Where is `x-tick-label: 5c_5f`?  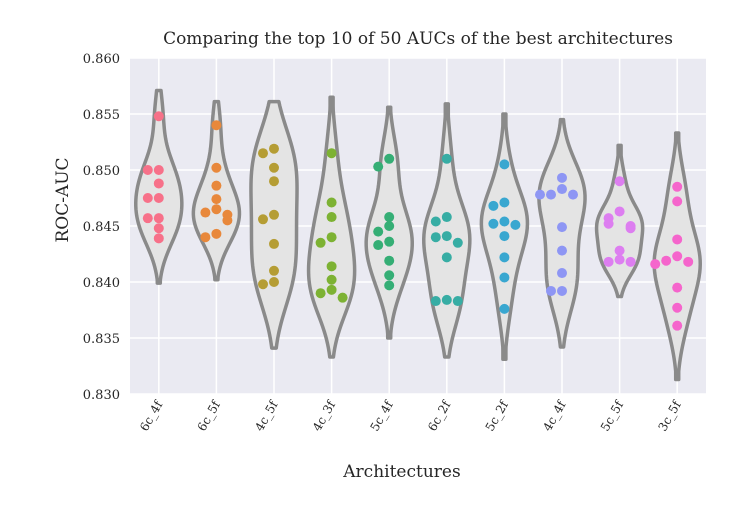
x-tick-label: 5c_5f is located at coordinates (612, 415).